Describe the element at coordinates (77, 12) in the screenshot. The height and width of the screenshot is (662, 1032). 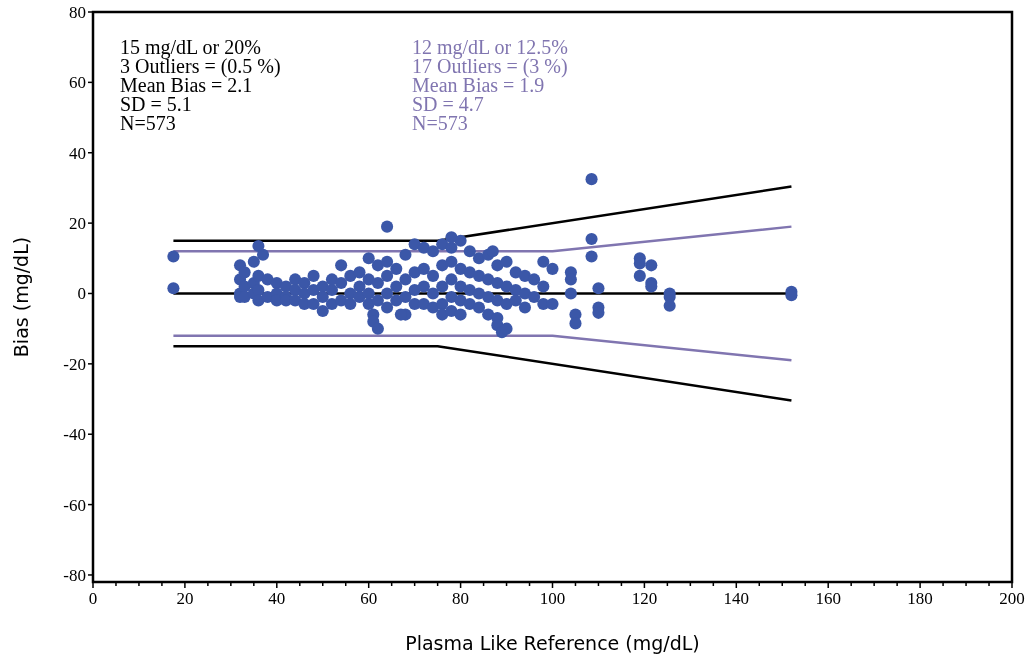
I see `y-tick-label: 80` at that location.